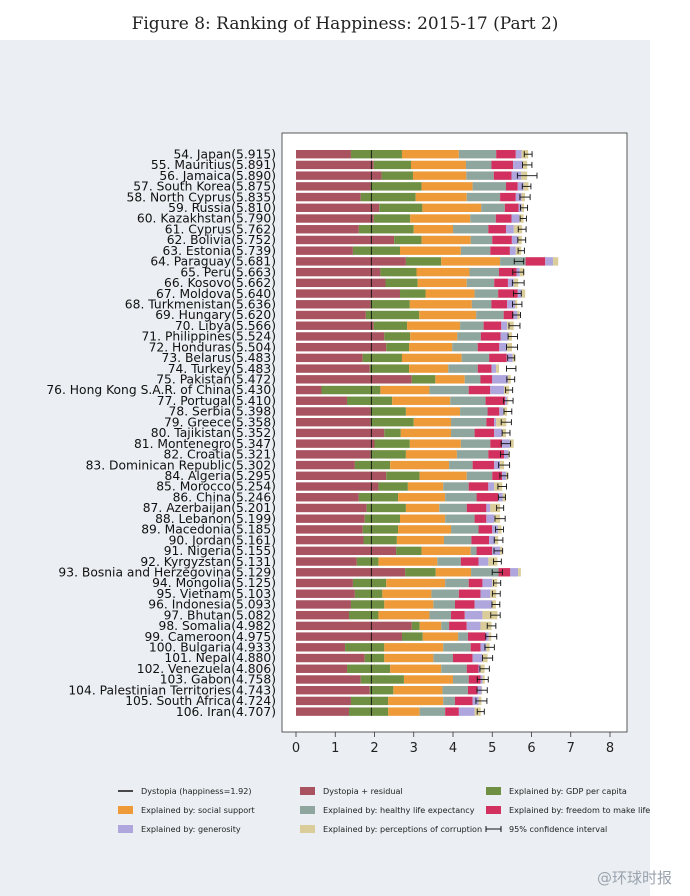  Describe the element at coordinates (493, 561) in the screenshot. I see `bar-segment-corruption` at that location.